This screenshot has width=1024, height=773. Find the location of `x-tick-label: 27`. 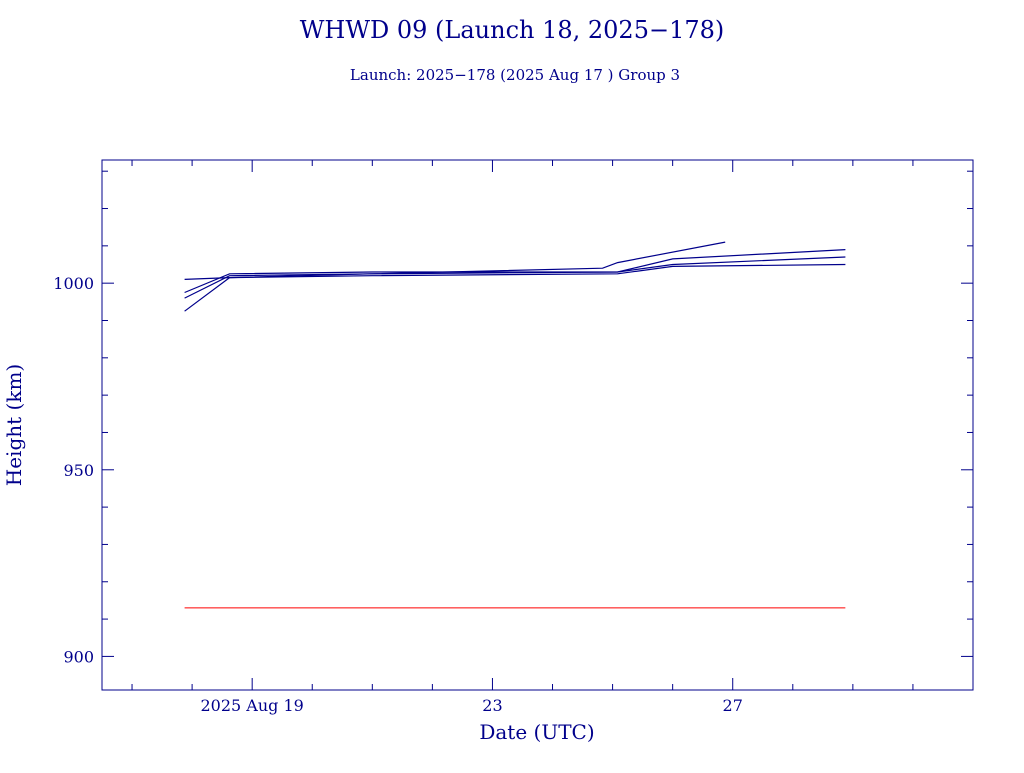

x-tick-label: 27 is located at coordinates (733, 705).